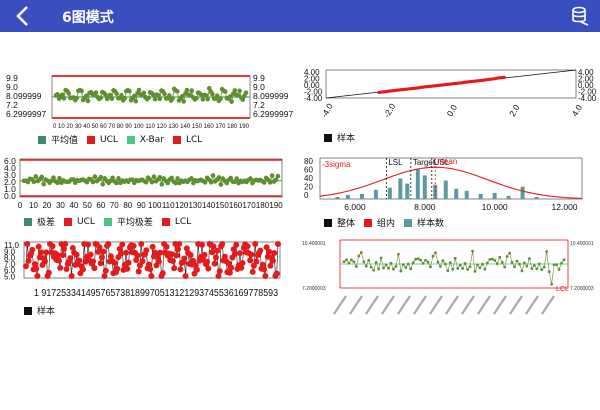 The width and height of the screenshot is (600, 410). I want to click on database-button, so click(580, 16).